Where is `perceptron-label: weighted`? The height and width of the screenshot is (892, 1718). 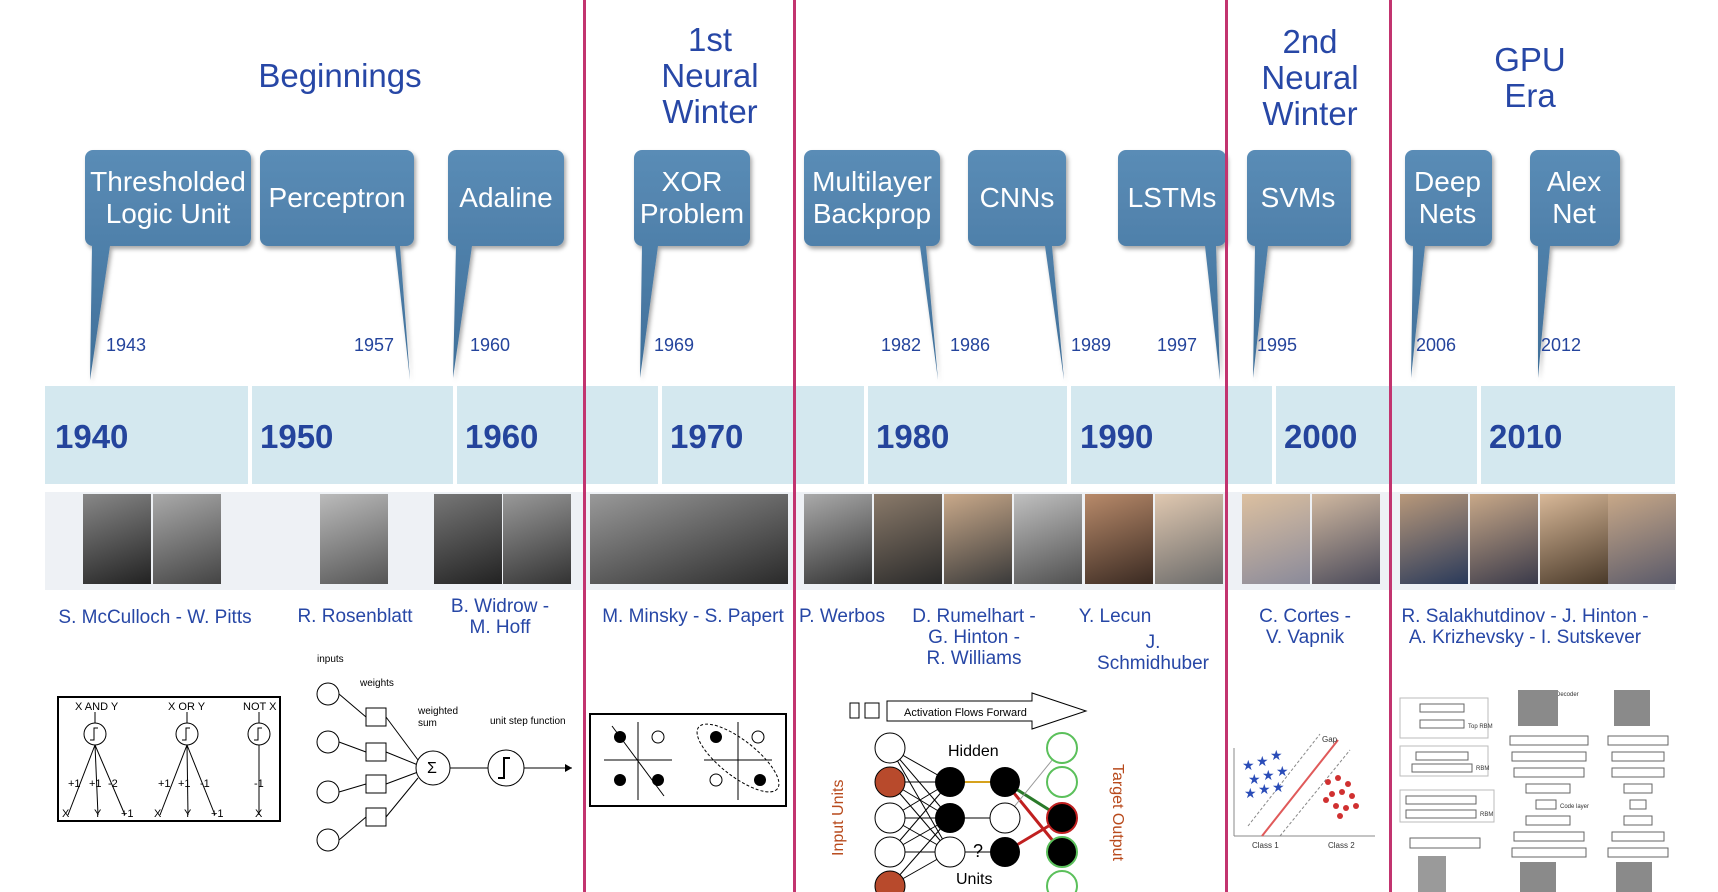 perceptron-label: weighted is located at coordinates (437, 711).